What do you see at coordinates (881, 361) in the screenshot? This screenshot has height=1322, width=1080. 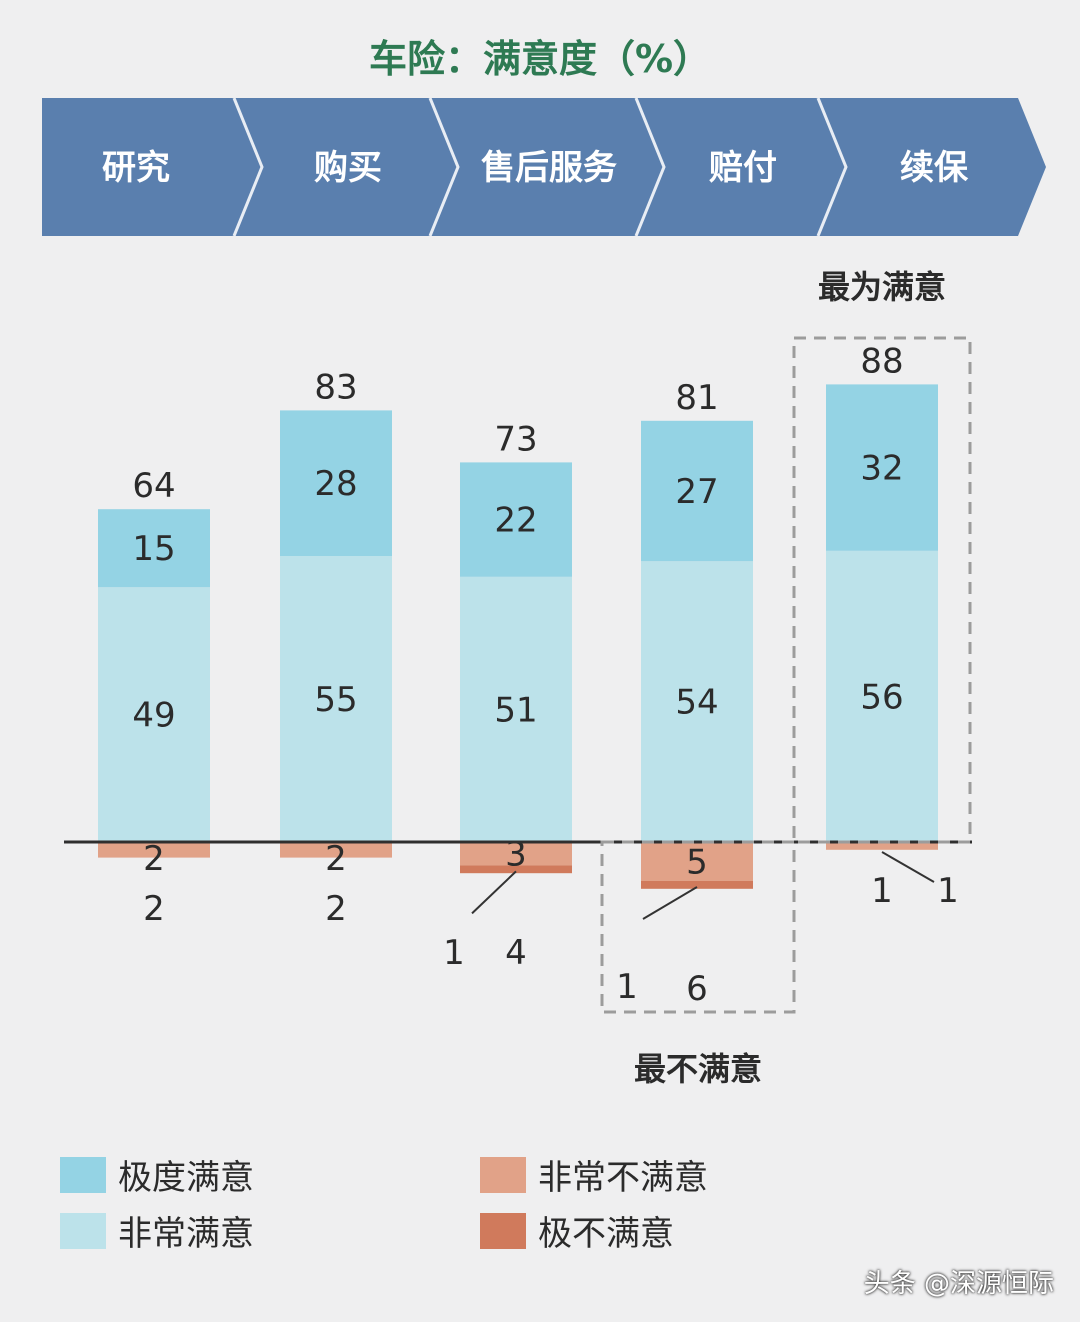 I see `label-satisfied-total-5: 88` at bounding box center [881, 361].